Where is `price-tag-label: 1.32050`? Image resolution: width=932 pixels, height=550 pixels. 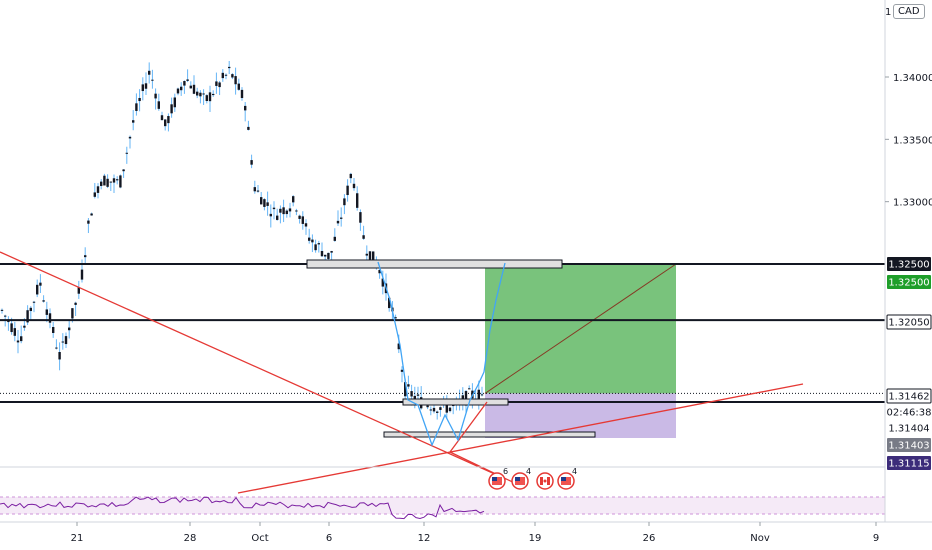
price-tag-label: 1.32050 is located at coordinates (908, 323).